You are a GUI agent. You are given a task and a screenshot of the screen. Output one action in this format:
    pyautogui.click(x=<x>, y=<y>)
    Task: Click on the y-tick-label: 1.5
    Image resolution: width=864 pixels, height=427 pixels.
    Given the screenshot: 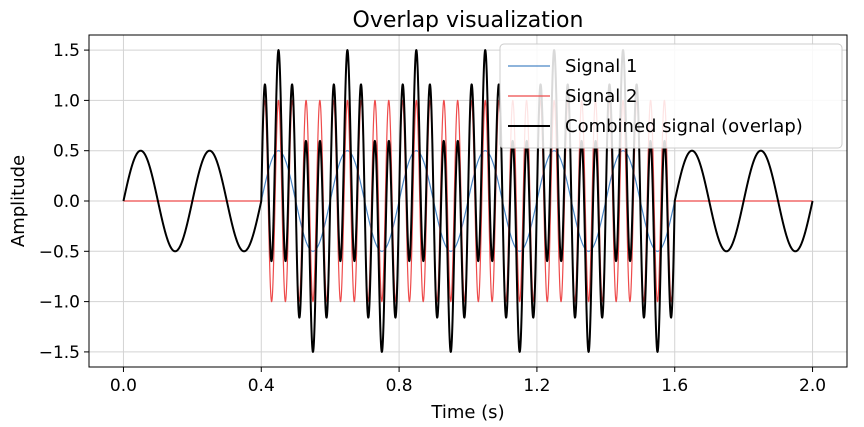 What is the action you would take?
    pyautogui.click(x=66, y=51)
    